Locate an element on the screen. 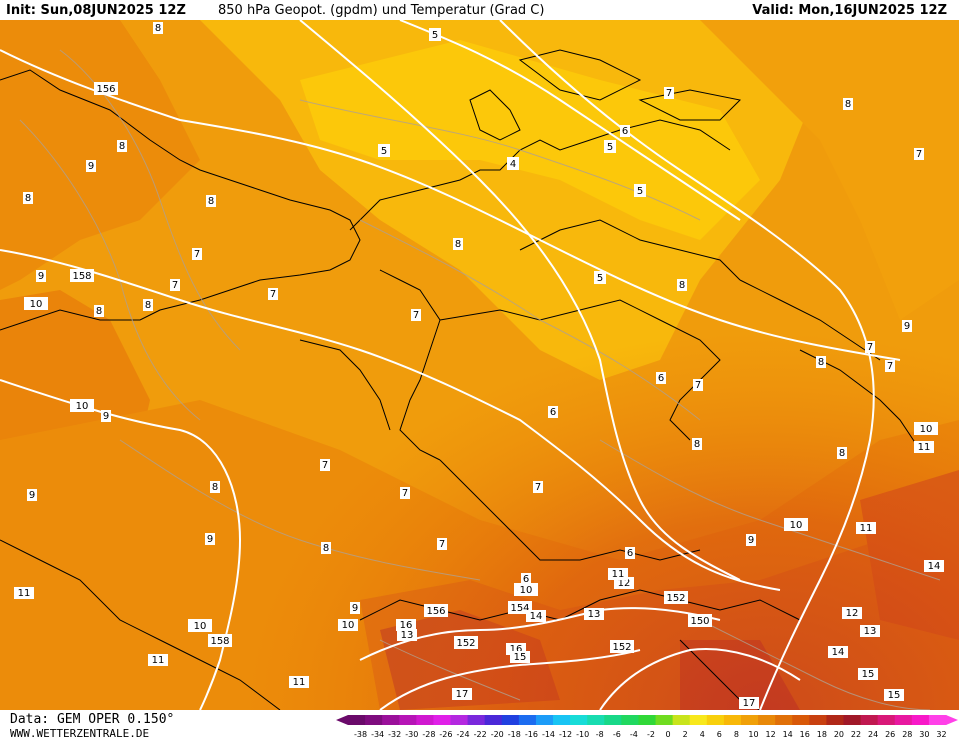 The height and width of the screenshot is (741, 959). isohypse-label: 150 is located at coordinates (700, 620).